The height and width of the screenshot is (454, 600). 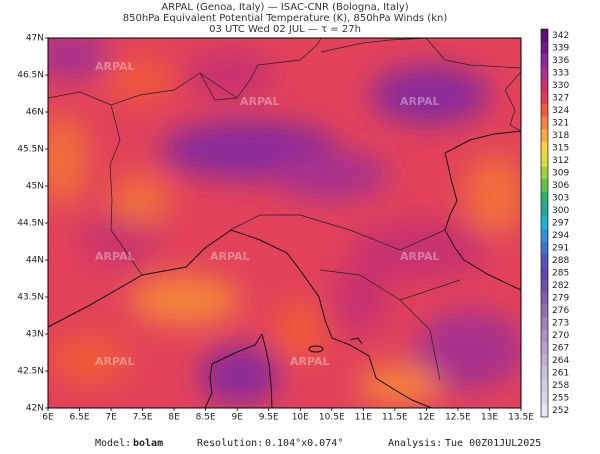 What do you see at coordinates (113, 443) in the screenshot?
I see `footer-label: Model:` at bounding box center [113, 443].